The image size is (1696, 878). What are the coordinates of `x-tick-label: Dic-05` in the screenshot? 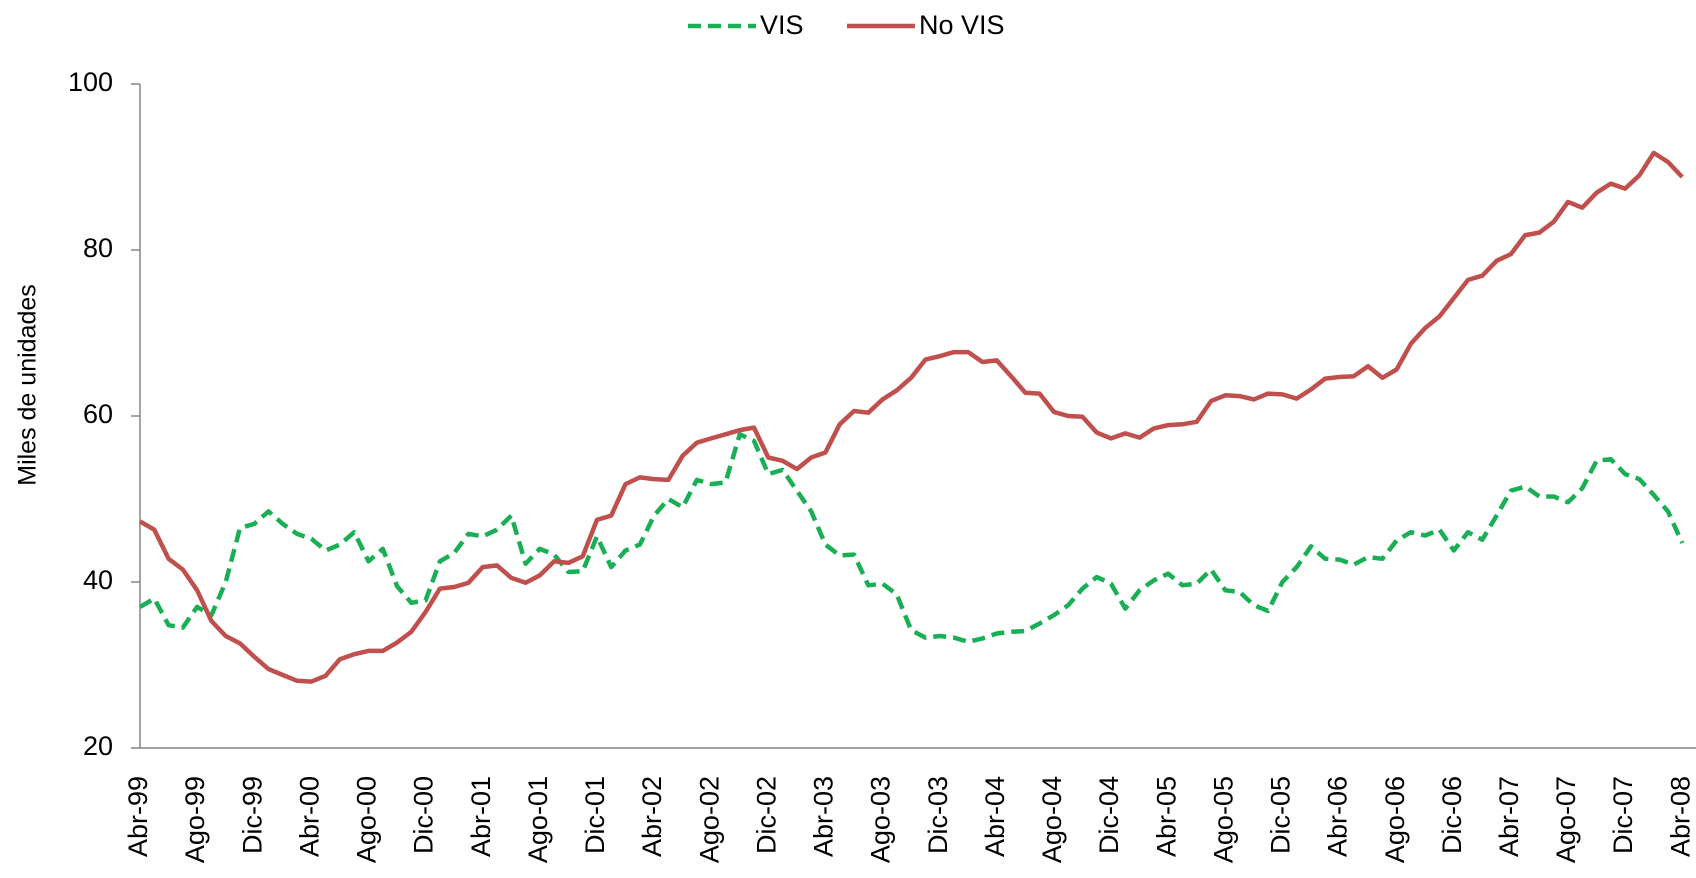 It's located at (1281, 815).